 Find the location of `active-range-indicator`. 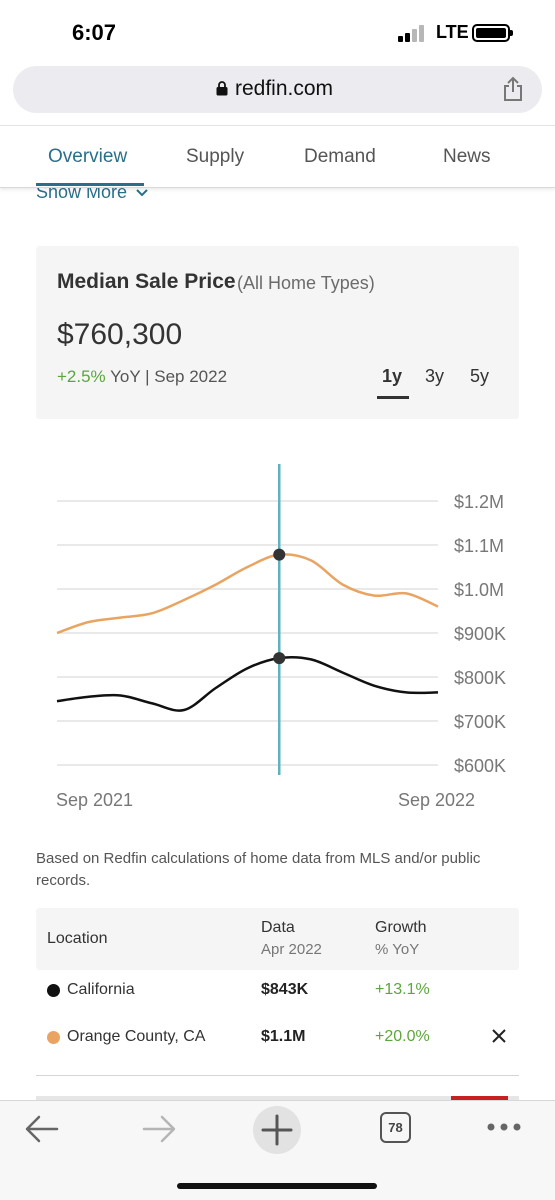

active-range-indicator is located at coordinates (393, 397).